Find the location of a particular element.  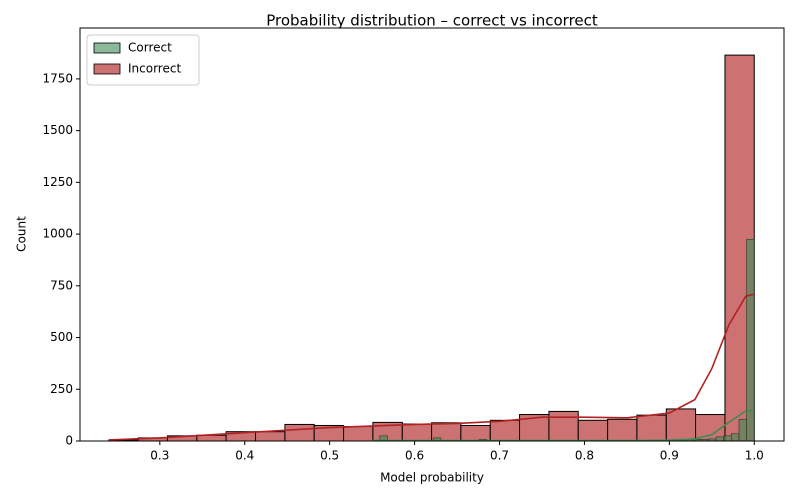

y-tick-label: 1750 is located at coordinates (57, 78).